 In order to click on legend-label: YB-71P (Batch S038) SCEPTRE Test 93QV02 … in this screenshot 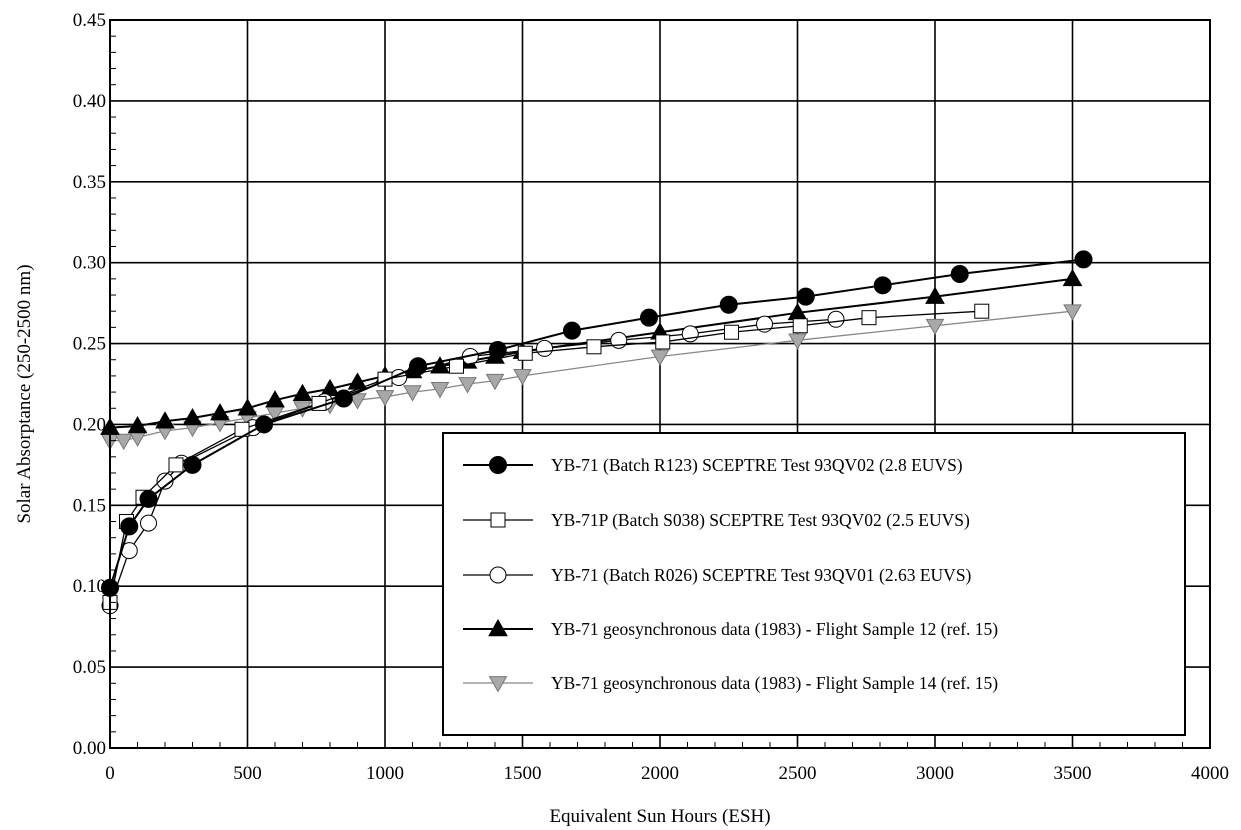, I will do `click(760, 520)`.